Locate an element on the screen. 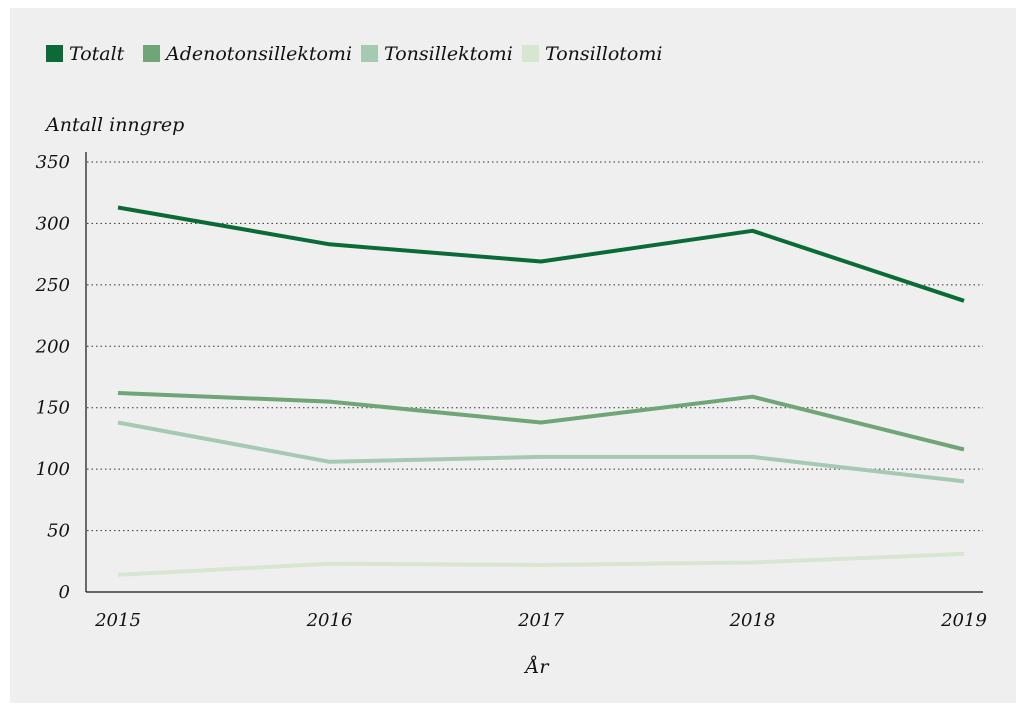  y-tick-label: 0 is located at coordinates (64, 592).